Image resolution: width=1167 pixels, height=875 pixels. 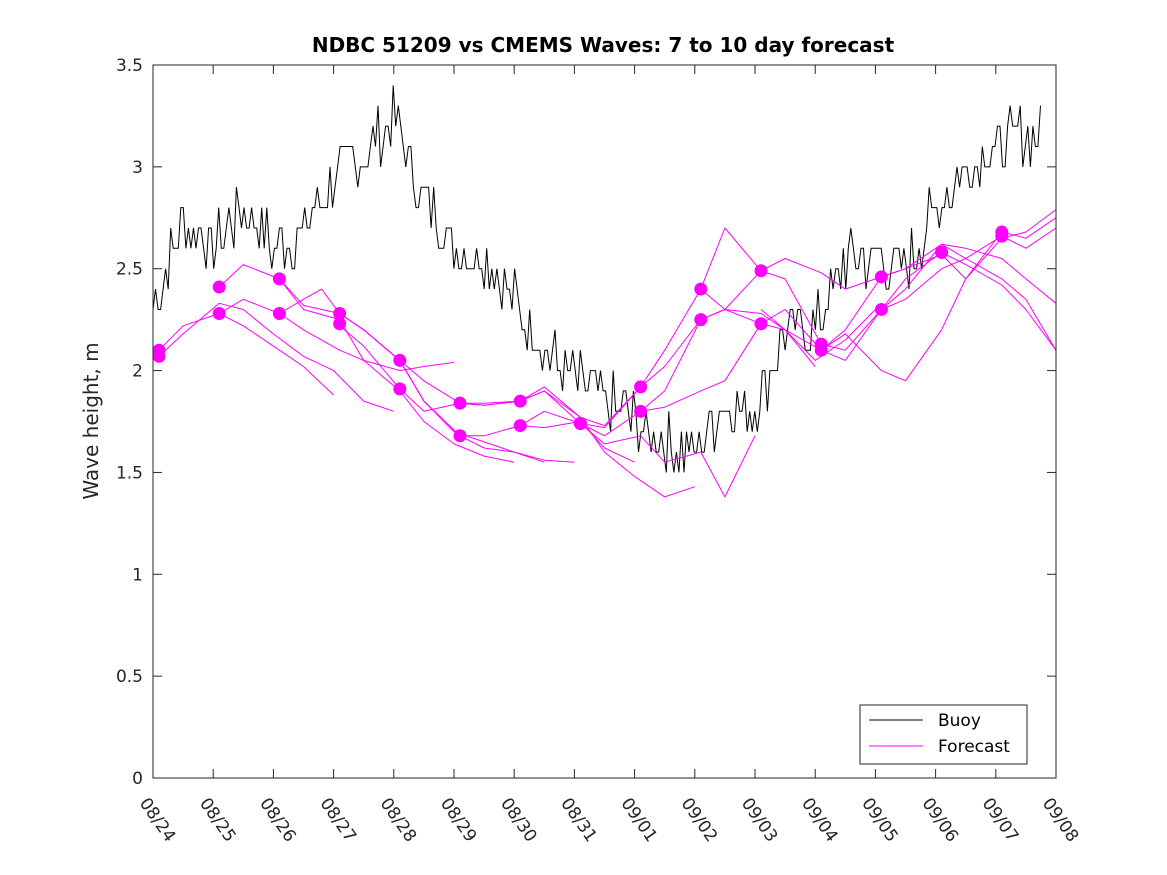 I want to click on x-tick-label: 08/28, so click(x=398, y=820).